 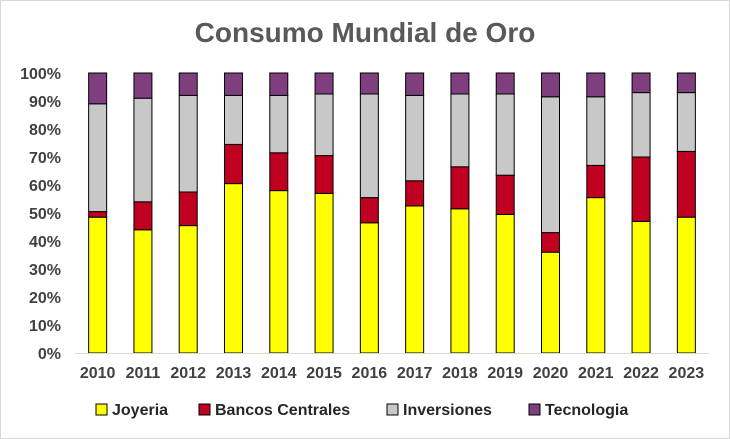 I want to click on y-axis: 0% 10% 20% 30% 40% 50% 60% 70% 80% 90% 100%, so click(x=40, y=214).